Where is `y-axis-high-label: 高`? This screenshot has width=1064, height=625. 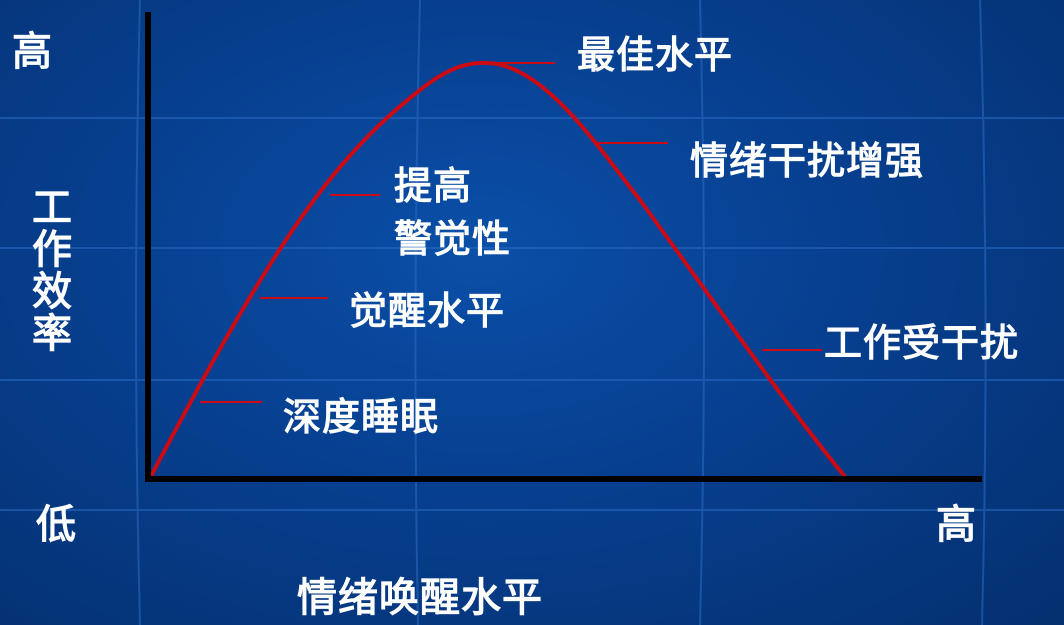 y-axis-high-label: 高 is located at coordinates (32, 52).